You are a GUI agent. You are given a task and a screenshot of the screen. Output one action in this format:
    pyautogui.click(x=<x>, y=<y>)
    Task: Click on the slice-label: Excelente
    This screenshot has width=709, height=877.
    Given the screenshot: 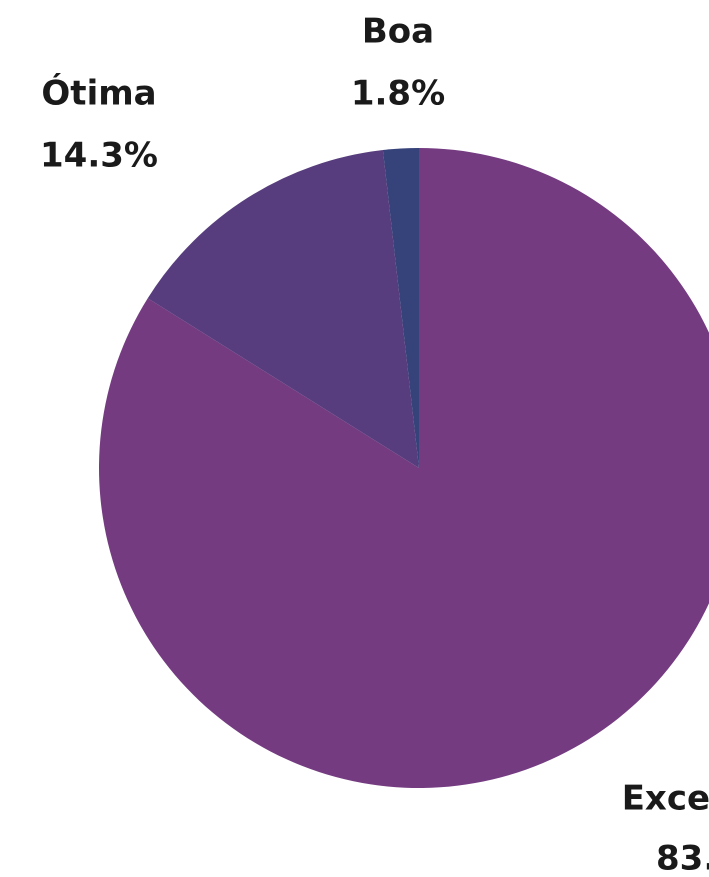 What is the action you would take?
    pyautogui.click(x=665, y=799)
    